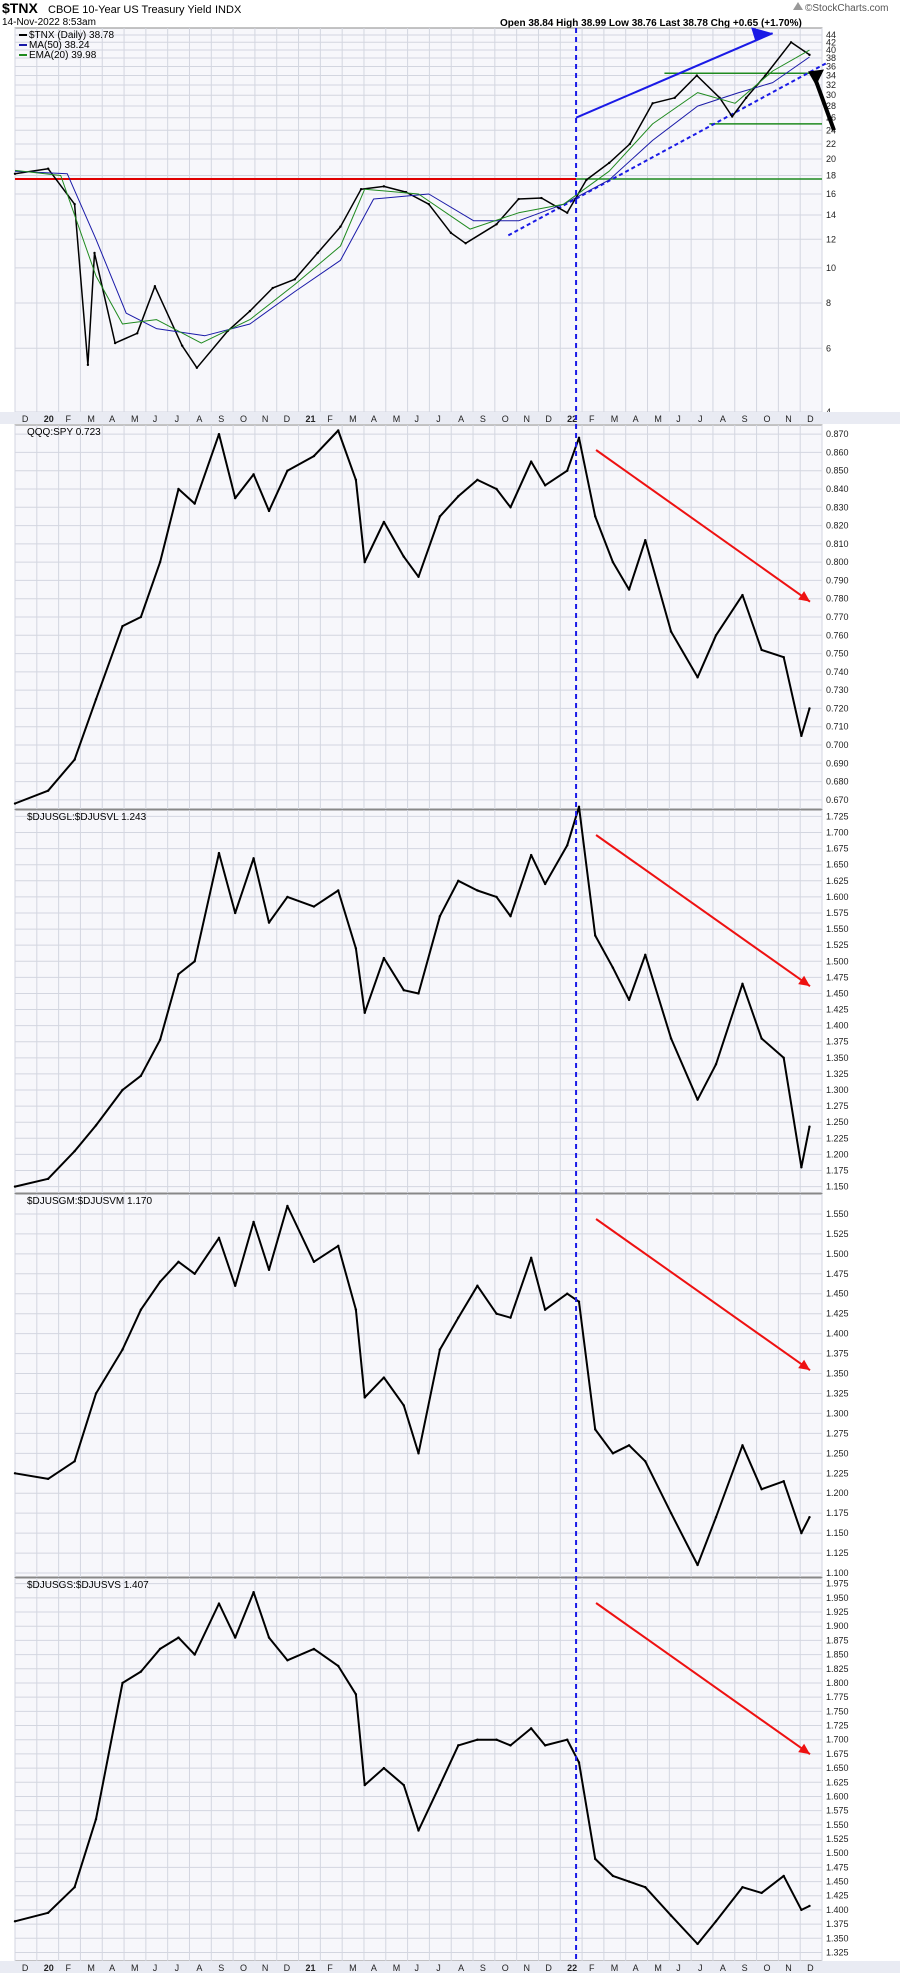  I want to click on y-tick-label: 1.575, so click(837, 913).